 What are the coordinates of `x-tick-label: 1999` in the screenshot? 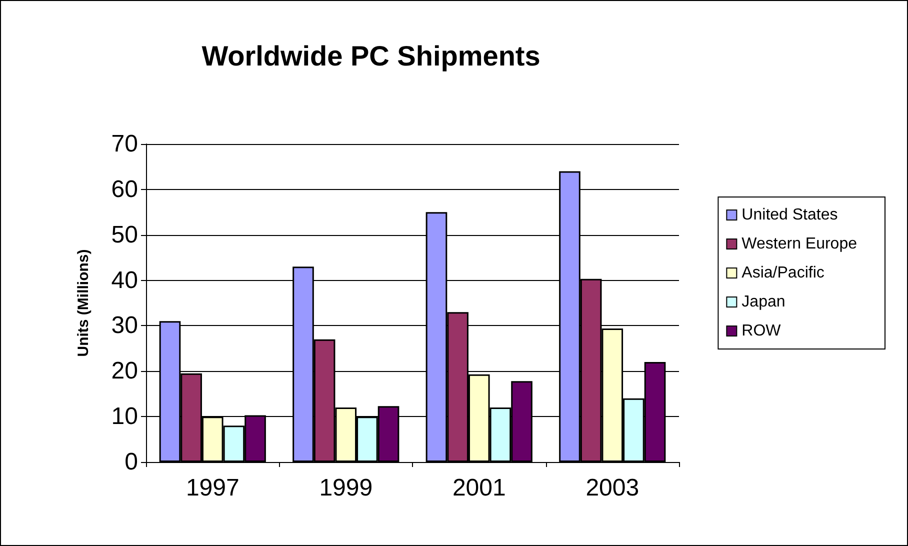 It's located at (346, 488).